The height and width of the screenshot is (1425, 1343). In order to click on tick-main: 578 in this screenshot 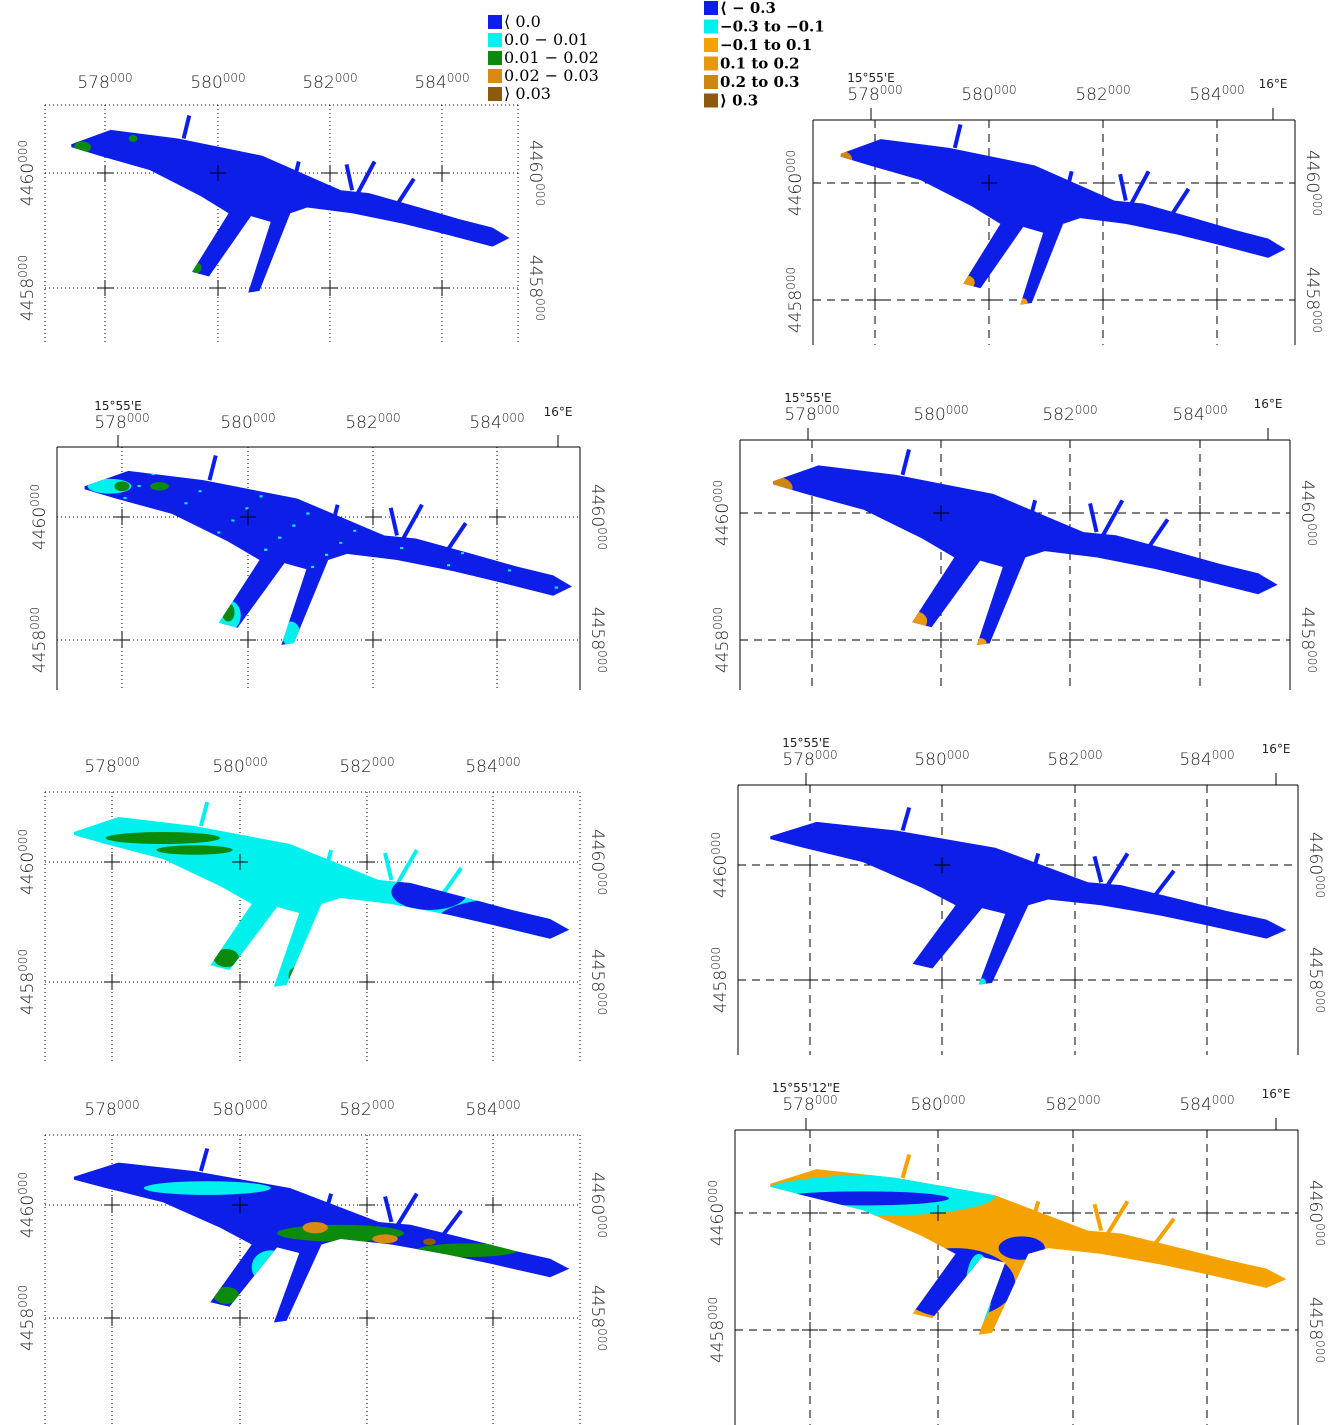, I will do `click(100, 767)`.